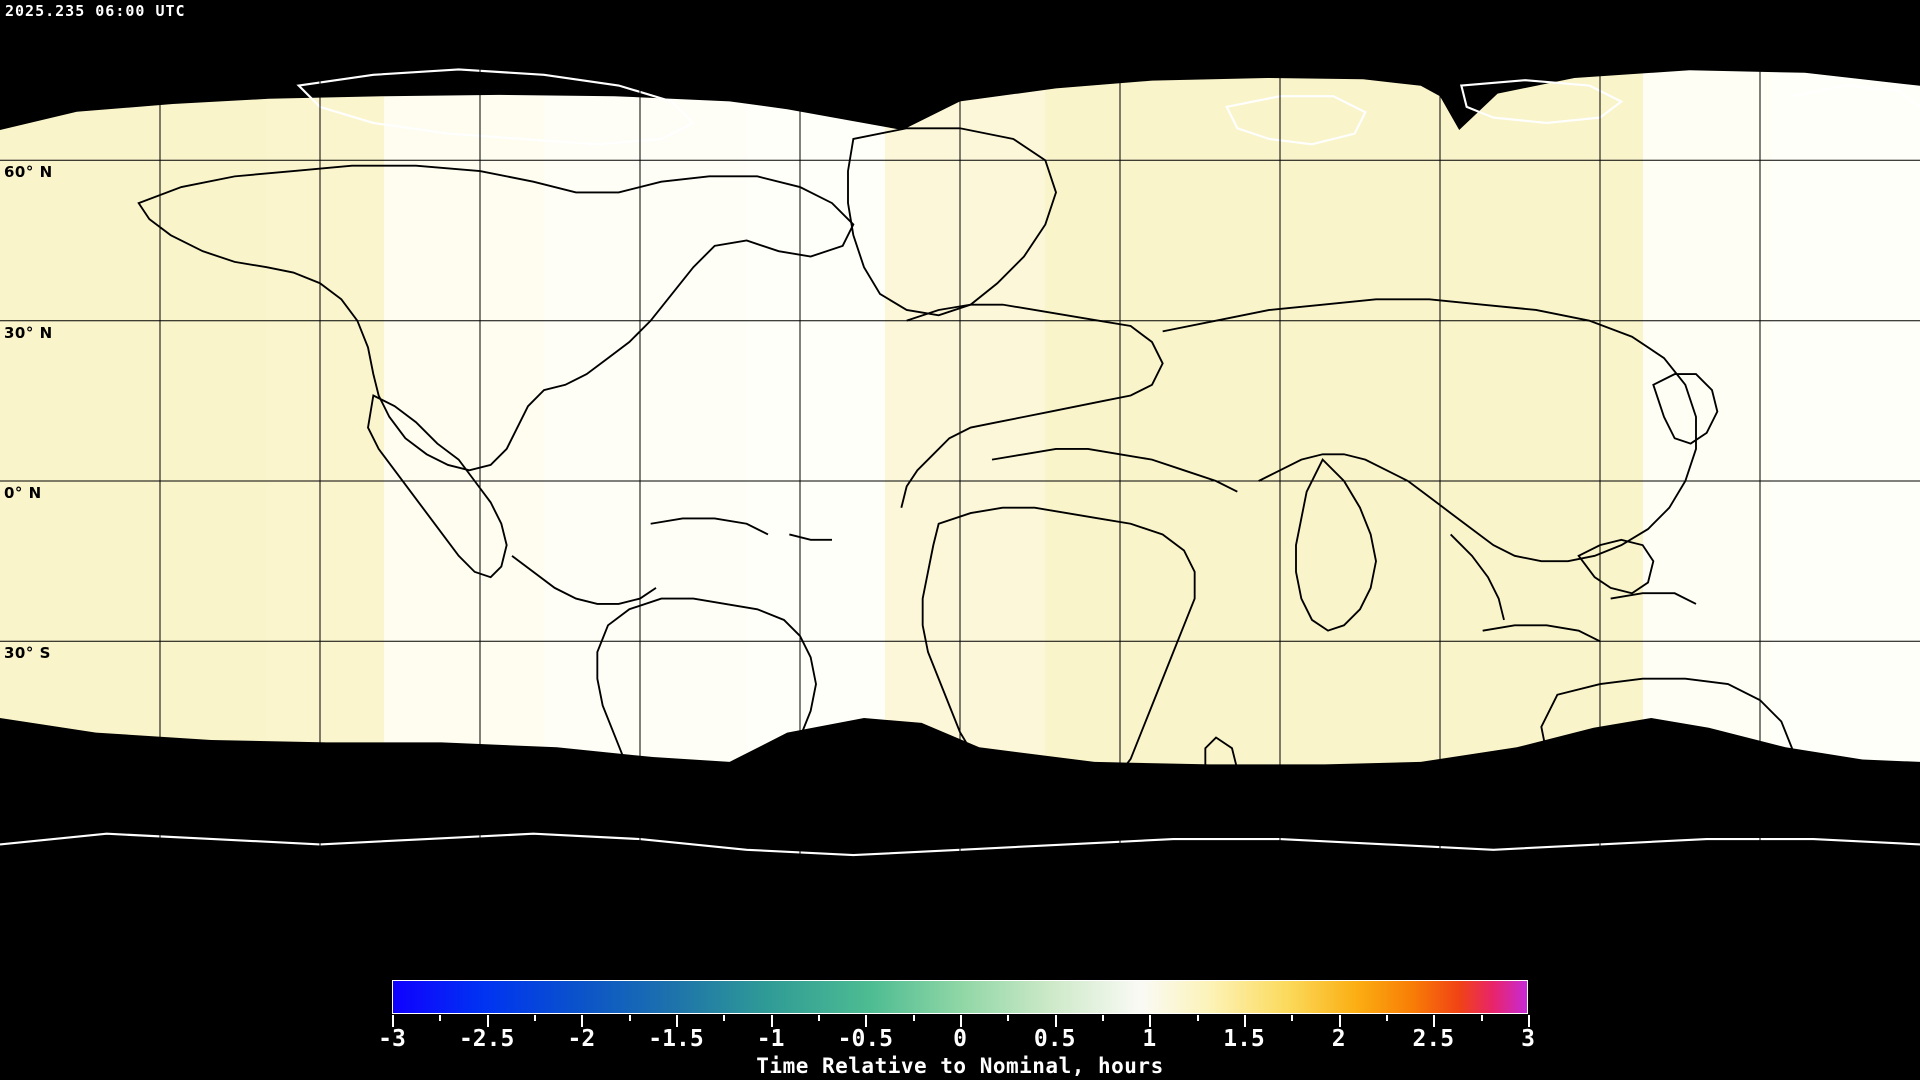 Image resolution: width=1920 pixels, height=1080 pixels. Describe the element at coordinates (23, 493) in the screenshot. I see `latitude-label: 0° N` at that location.